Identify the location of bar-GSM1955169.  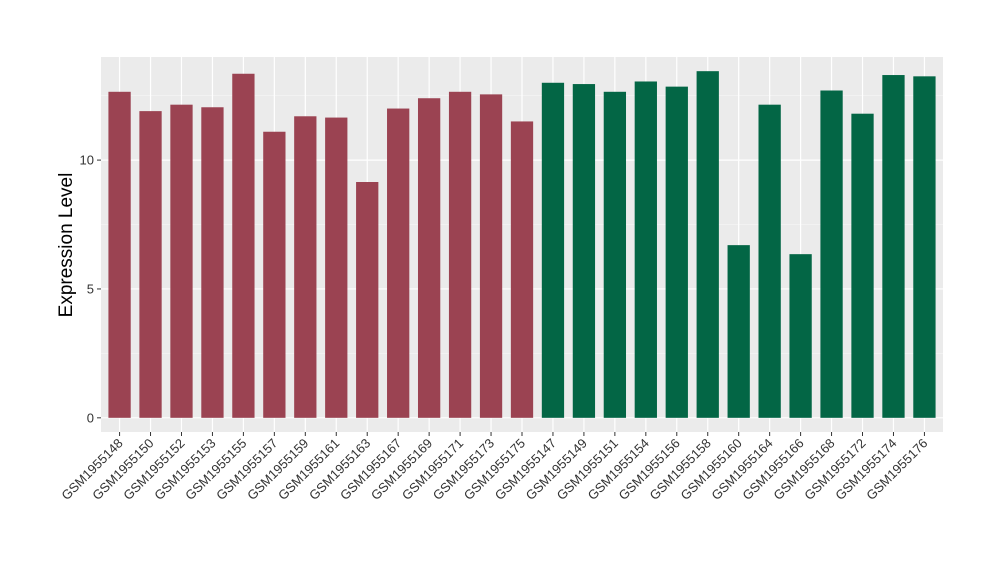
(429, 258).